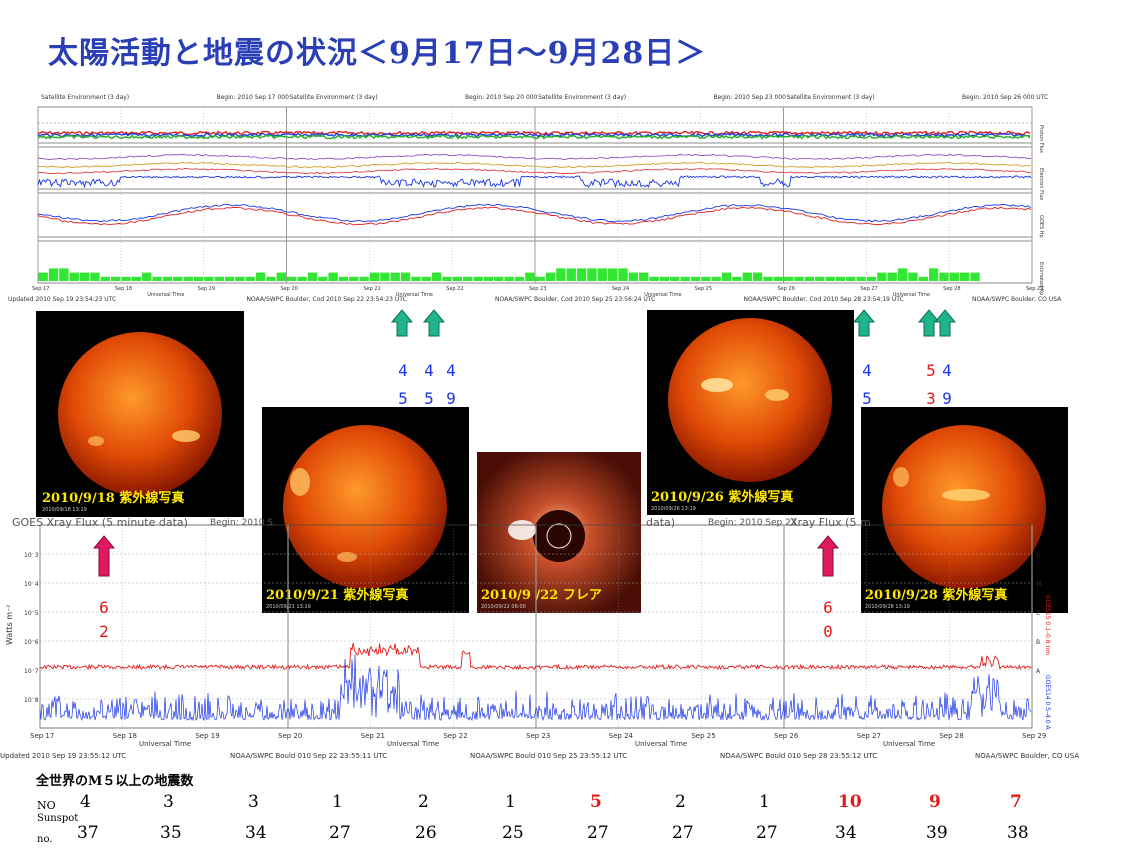 Image resolution: width=1135 pixels, height=851 pixels. I want to click on panel-begin: Begin: 2010 Sep 26 000 UTC, so click(1005, 97).